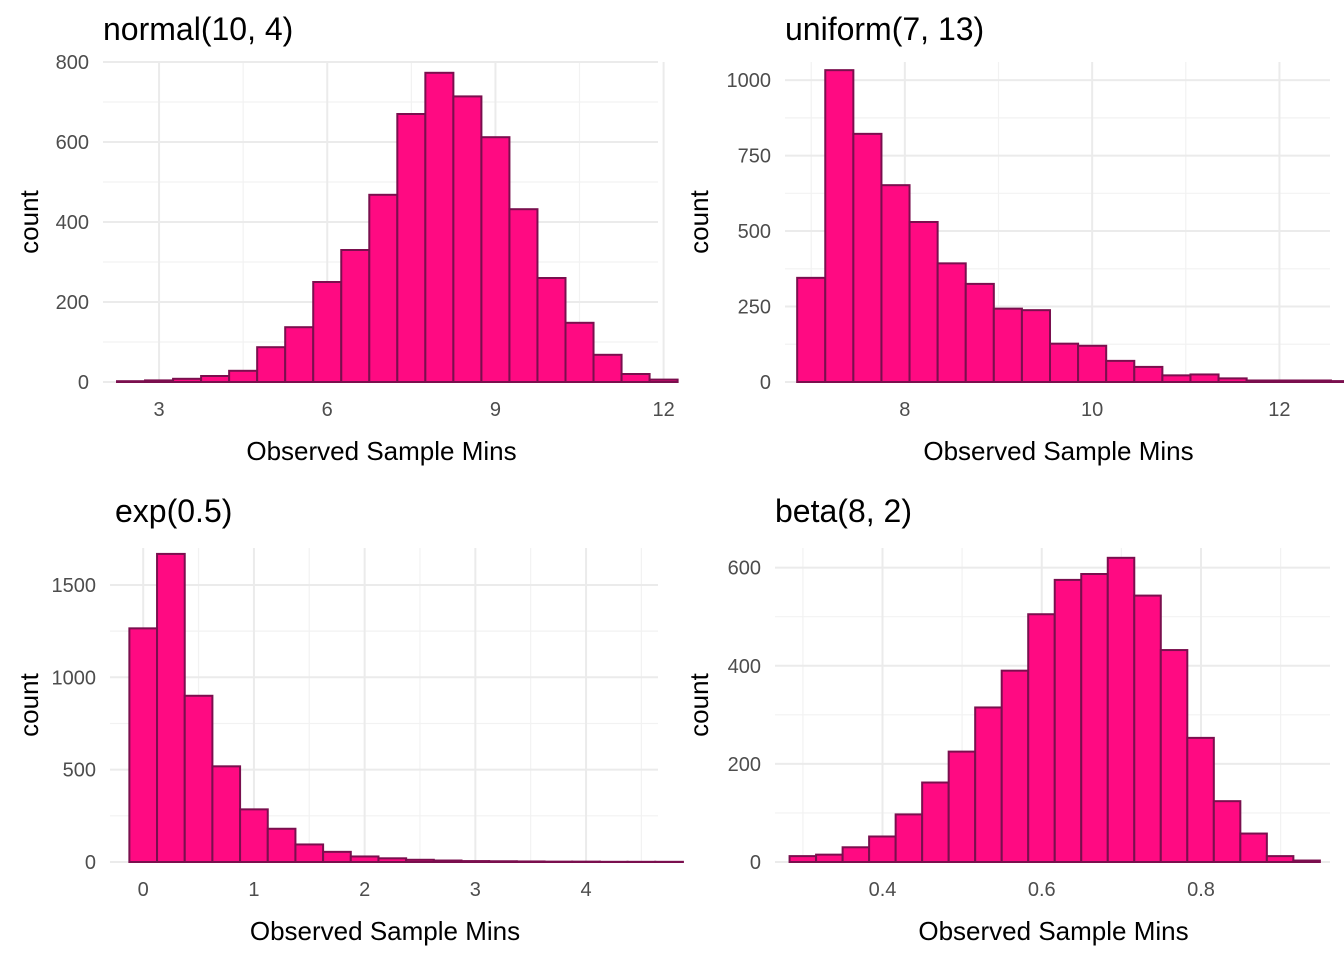 The image size is (1344, 960). Describe the element at coordinates (495, 410) in the screenshot. I see `x-tick-label: 9` at that location.